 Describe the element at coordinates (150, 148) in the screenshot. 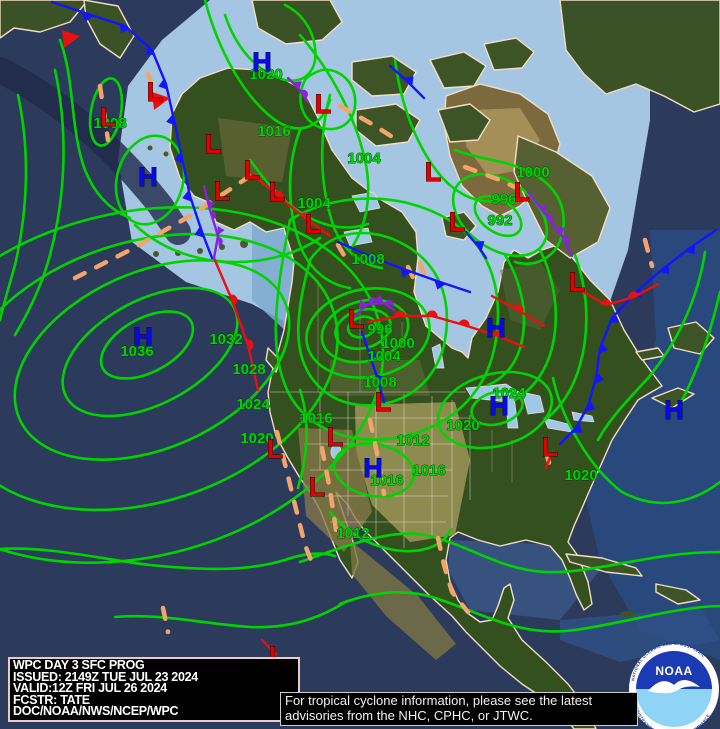

I see `pribilof-island` at that location.